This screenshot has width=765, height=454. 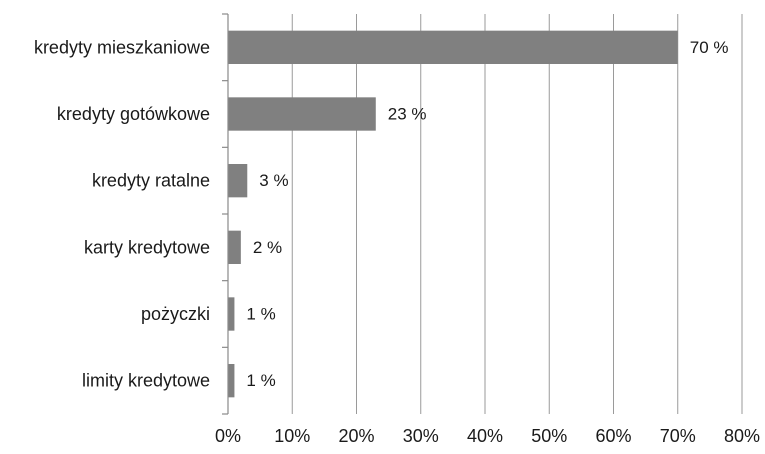 What do you see at coordinates (147, 247) in the screenshot?
I see `category-label: karty kredytowe` at bounding box center [147, 247].